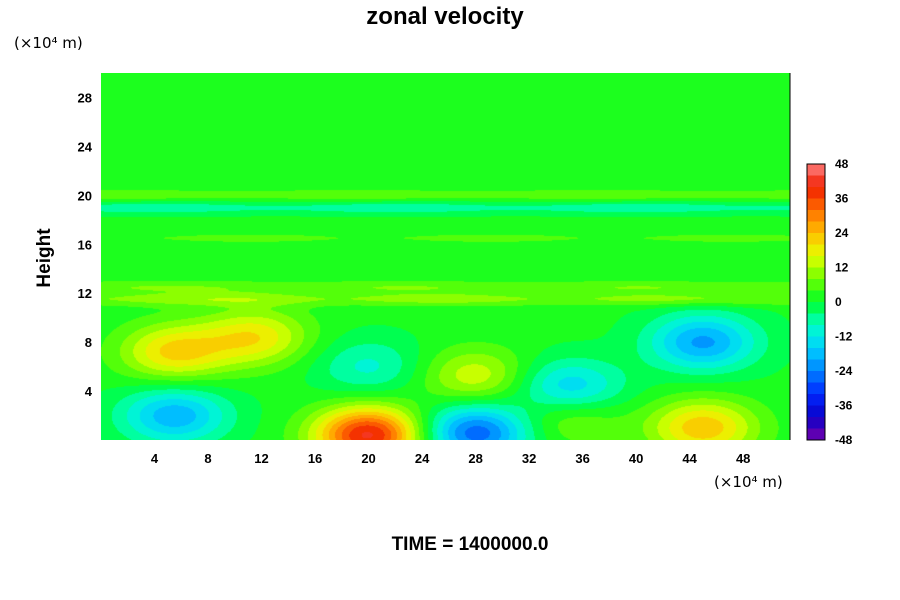 The width and height of the screenshot is (900, 600). I want to click on y-tick-label: 16, so click(85, 244).